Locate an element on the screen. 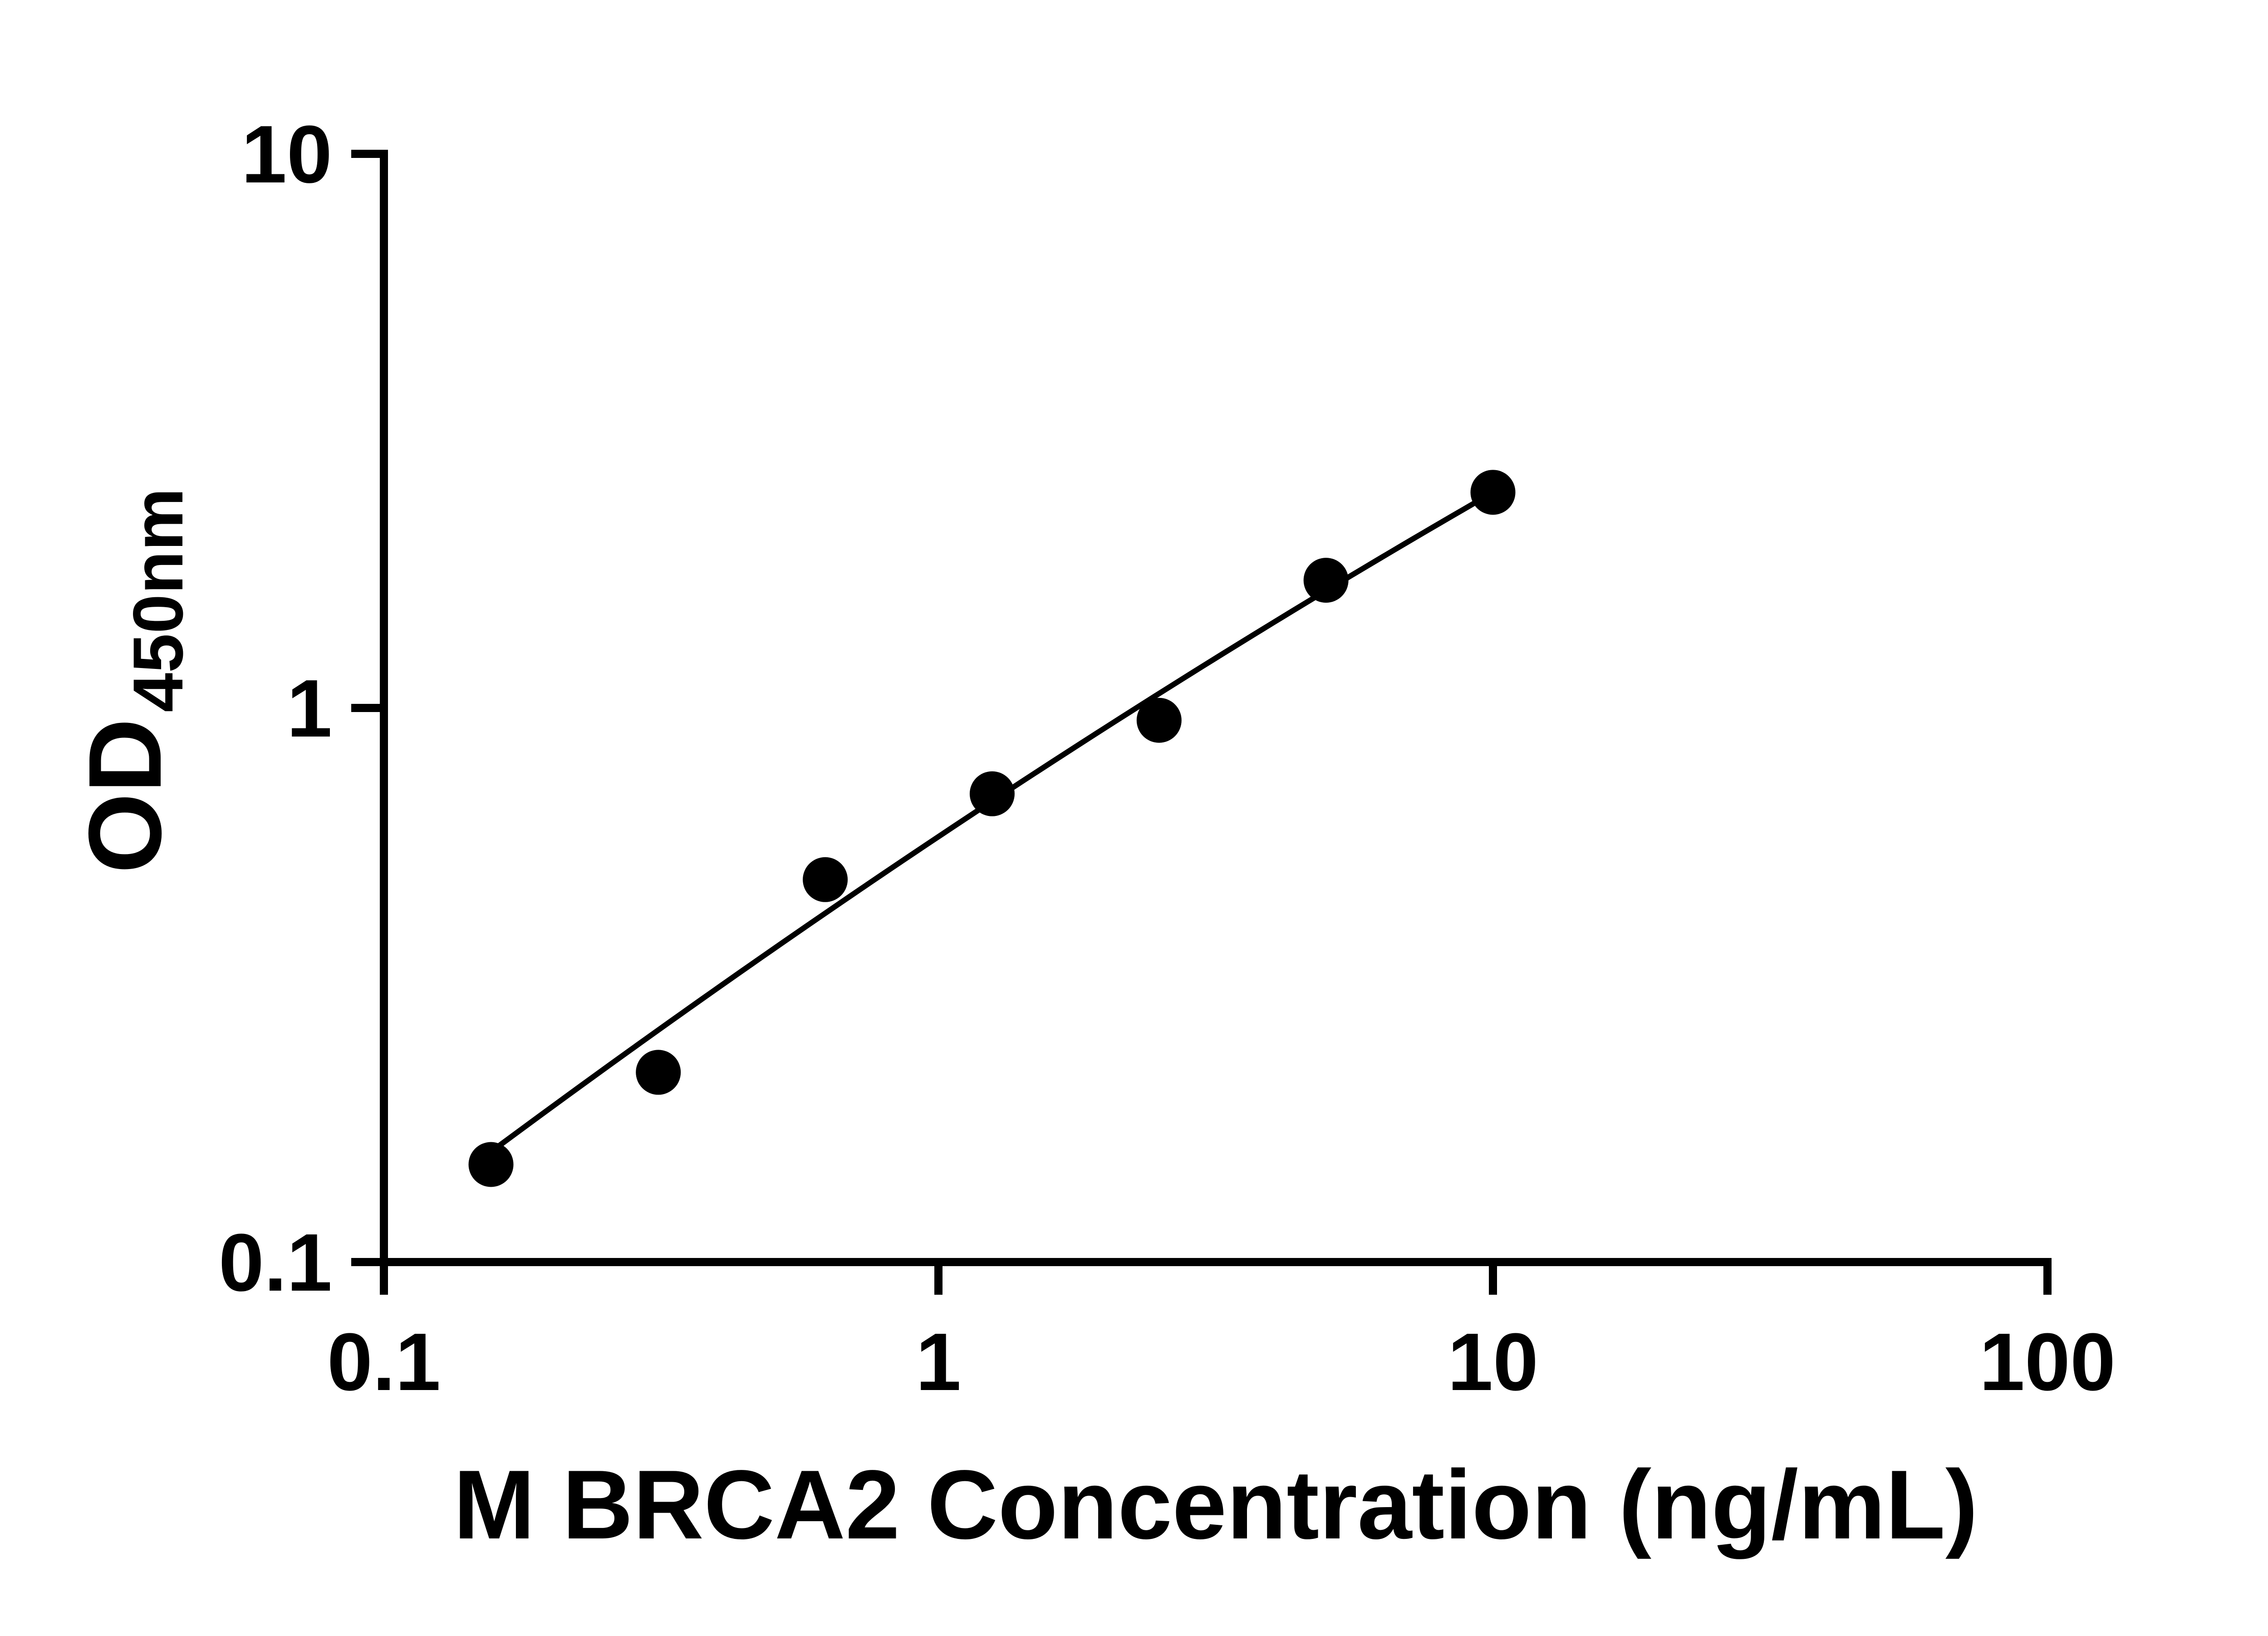 Image resolution: width=2268 pixels, height=1636 pixels. x-axis-tick-label: 1 is located at coordinates (939, 1362).